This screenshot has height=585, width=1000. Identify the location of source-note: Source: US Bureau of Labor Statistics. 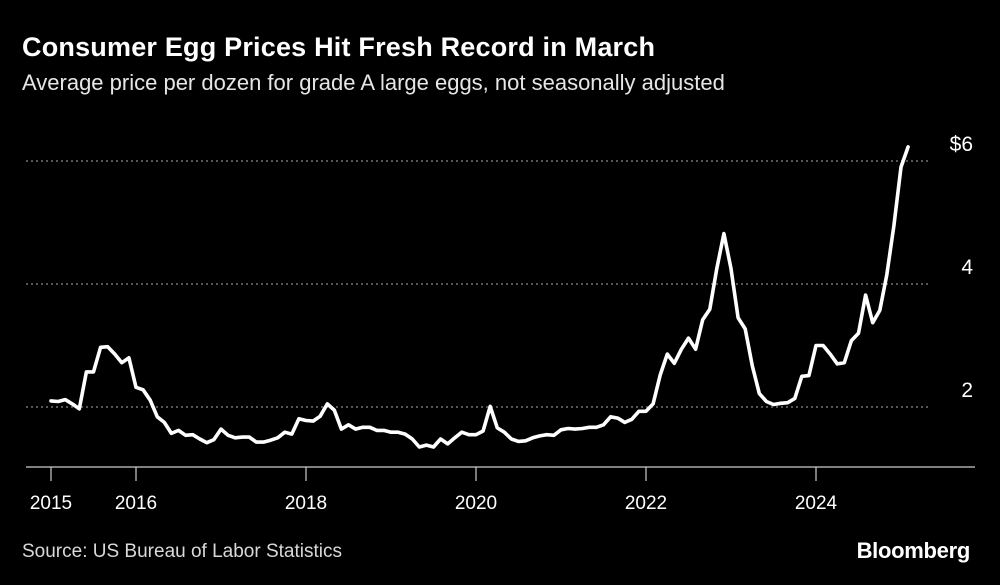
(182, 551).